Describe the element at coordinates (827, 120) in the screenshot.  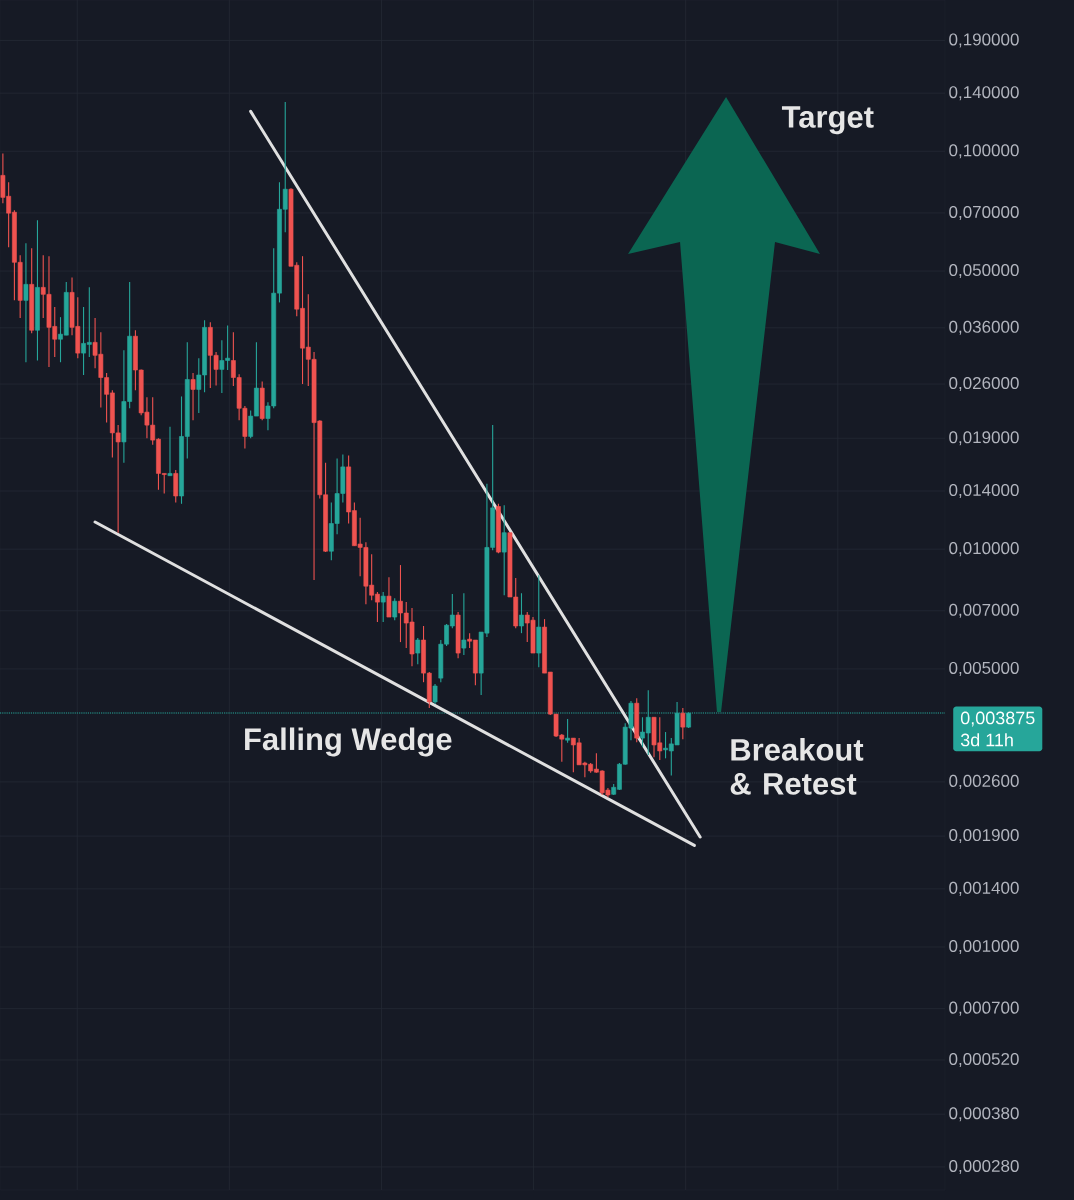
I see `annotation: Target` at that location.